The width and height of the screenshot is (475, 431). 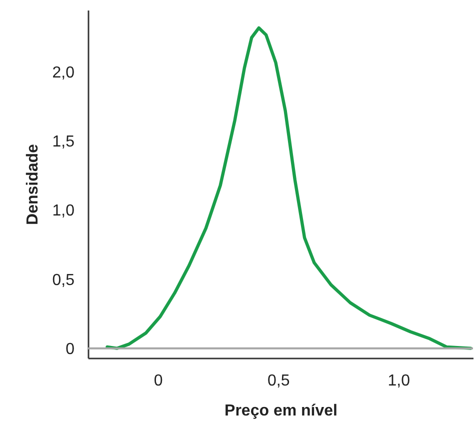 What do you see at coordinates (63, 211) in the screenshot?
I see `y-tick-label: 1,0` at bounding box center [63, 211].